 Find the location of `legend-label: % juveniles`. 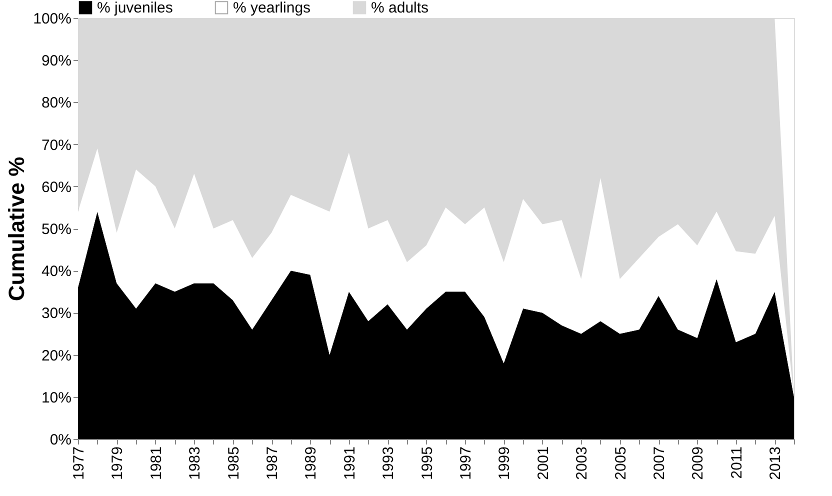

legend-label: % juveniles is located at coordinates (135, 8).